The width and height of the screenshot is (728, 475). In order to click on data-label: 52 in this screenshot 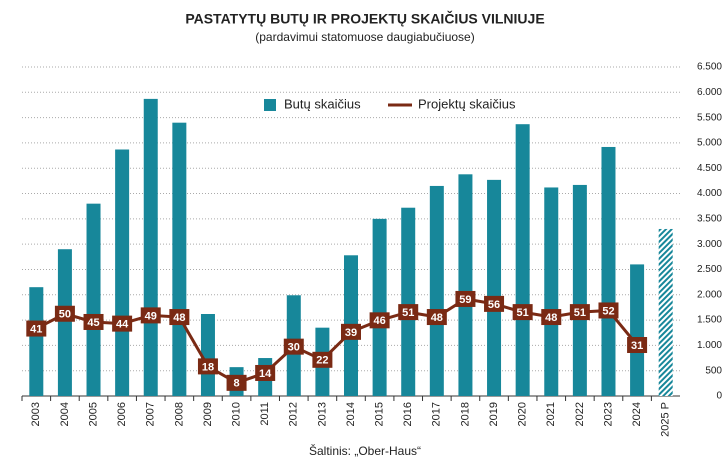, I will do `click(608, 311)`.